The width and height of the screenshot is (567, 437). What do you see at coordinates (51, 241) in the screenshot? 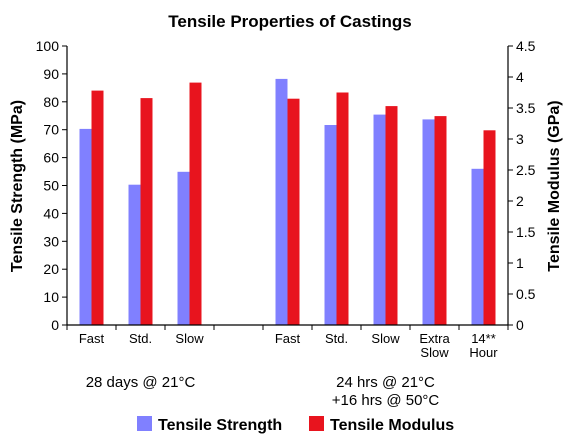
I see `left-tick-label-3: 30` at bounding box center [51, 241].